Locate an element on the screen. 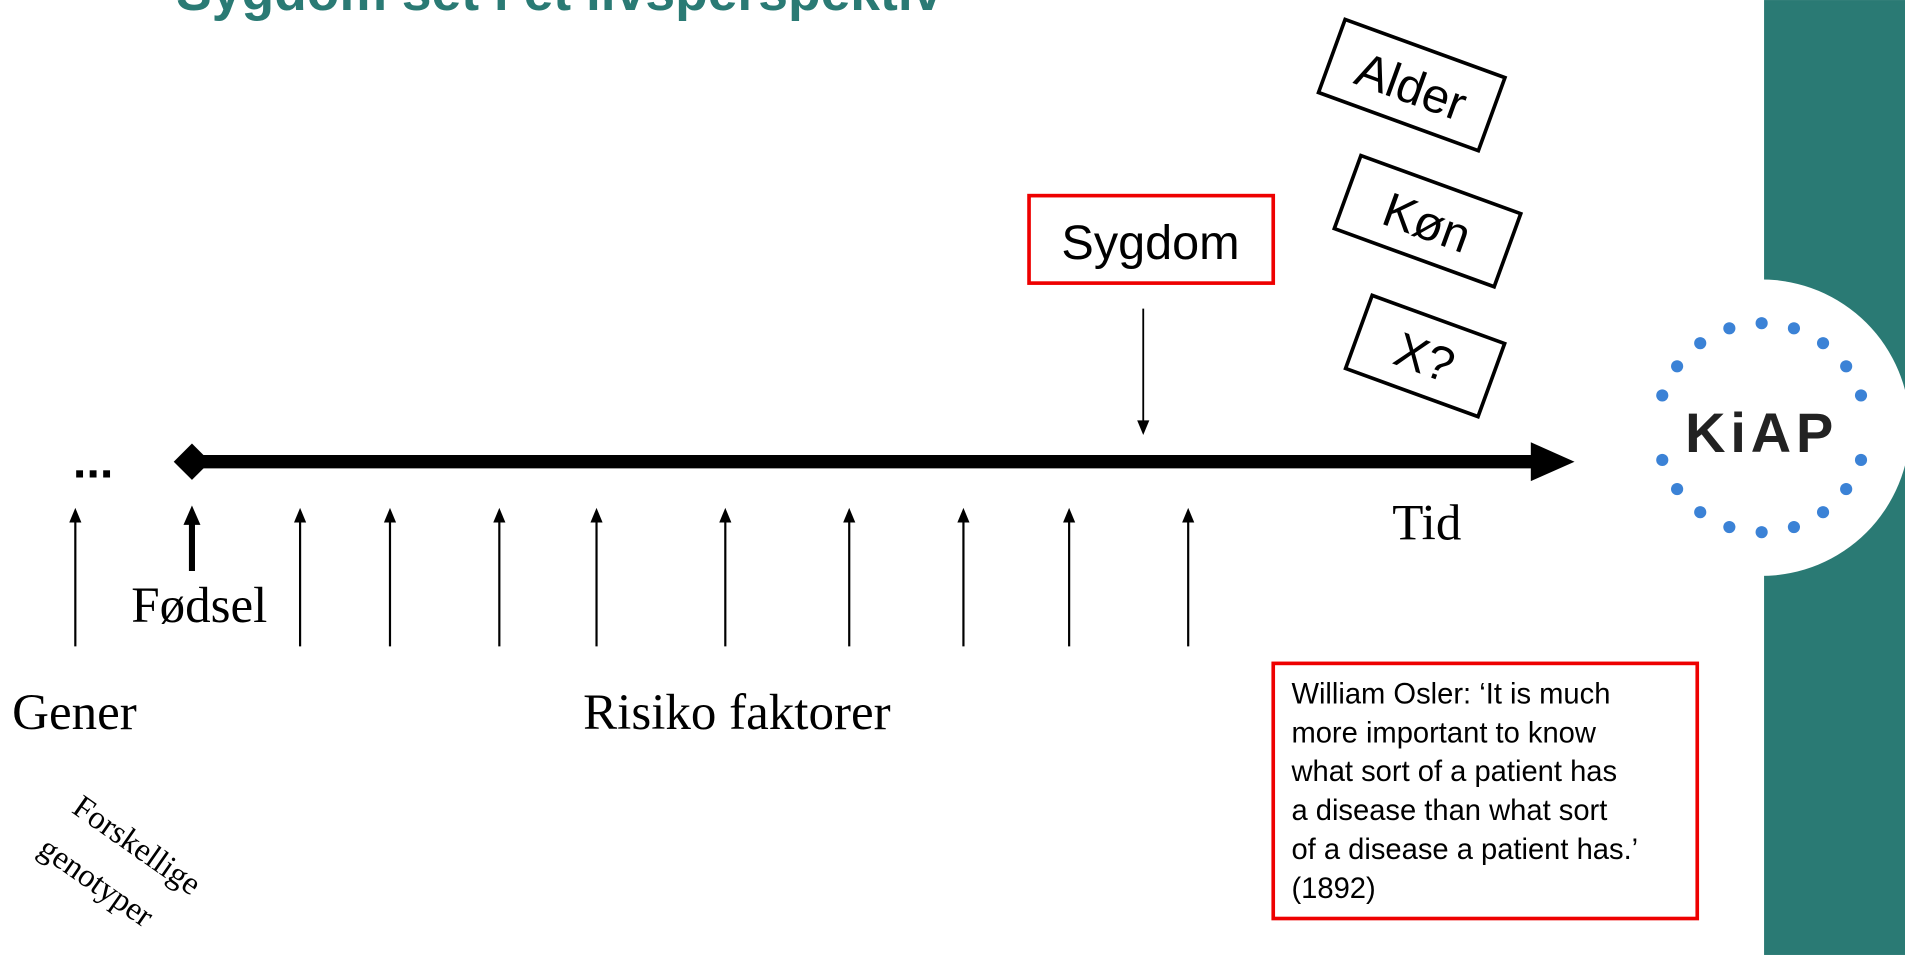 This screenshot has width=1905, height=955. logo-circle is located at coordinates (1759, 427).